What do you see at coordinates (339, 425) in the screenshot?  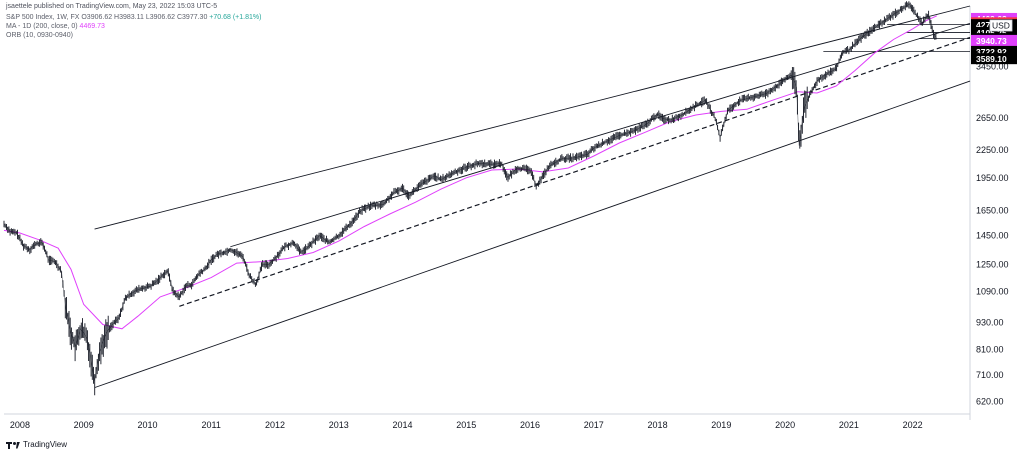 I see `time-tick-label: 2013` at bounding box center [339, 425].